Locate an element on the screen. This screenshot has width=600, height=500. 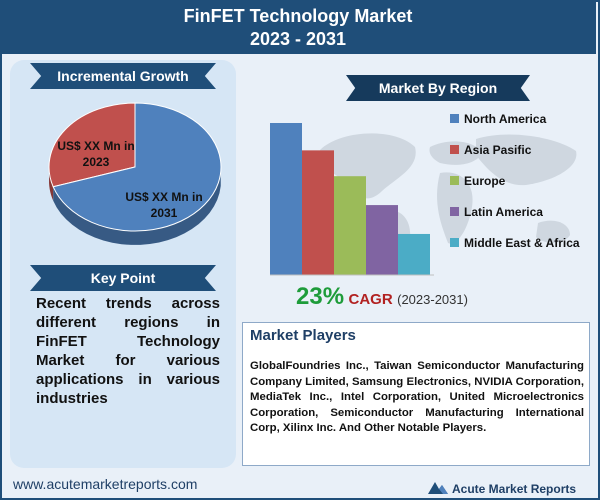
incremental-growth-pie-chart is located at coordinates (135, 173).